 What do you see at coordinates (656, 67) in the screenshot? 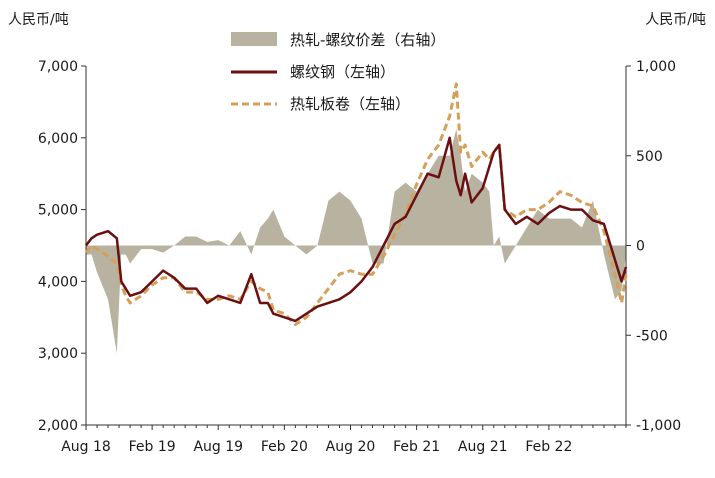
I see `right-tick-label: 1,000` at bounding box center [656, 67].